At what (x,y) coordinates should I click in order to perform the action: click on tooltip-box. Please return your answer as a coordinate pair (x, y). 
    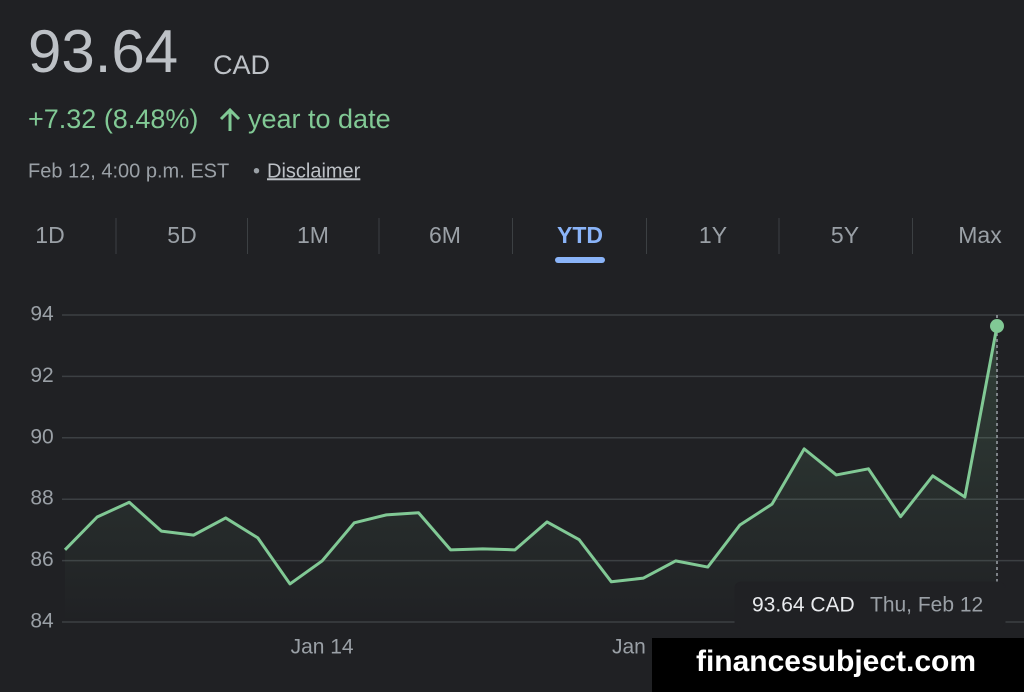
    Looking at the image, I should click on (870, 605).